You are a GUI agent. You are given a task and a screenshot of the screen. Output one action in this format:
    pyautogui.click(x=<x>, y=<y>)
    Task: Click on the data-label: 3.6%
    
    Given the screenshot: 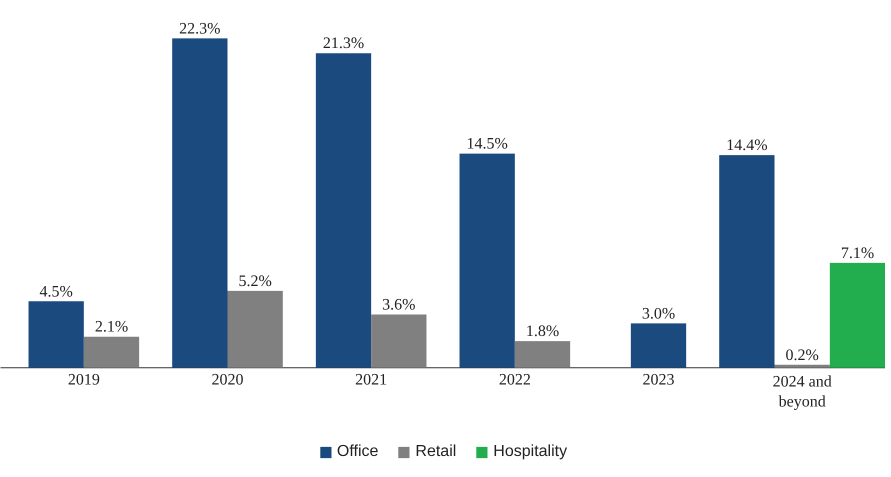 What is the action you would take?
    pyautogui.click(x=399, y=305)
    